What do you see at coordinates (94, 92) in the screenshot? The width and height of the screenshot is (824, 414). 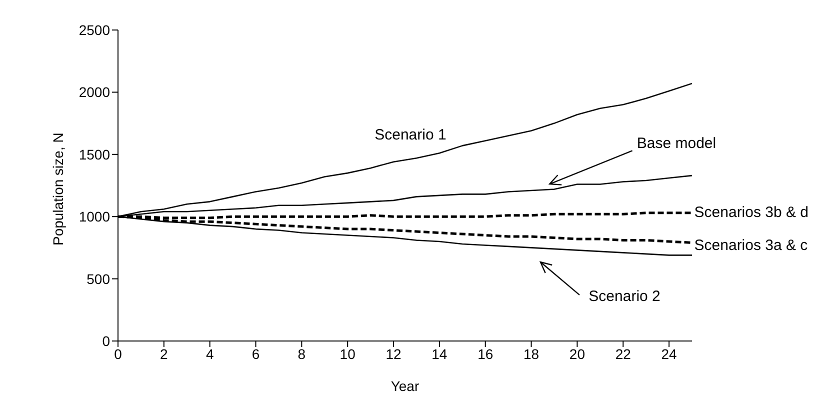 I see `y-tick-label: 2000` at bounding box center [94, 92].